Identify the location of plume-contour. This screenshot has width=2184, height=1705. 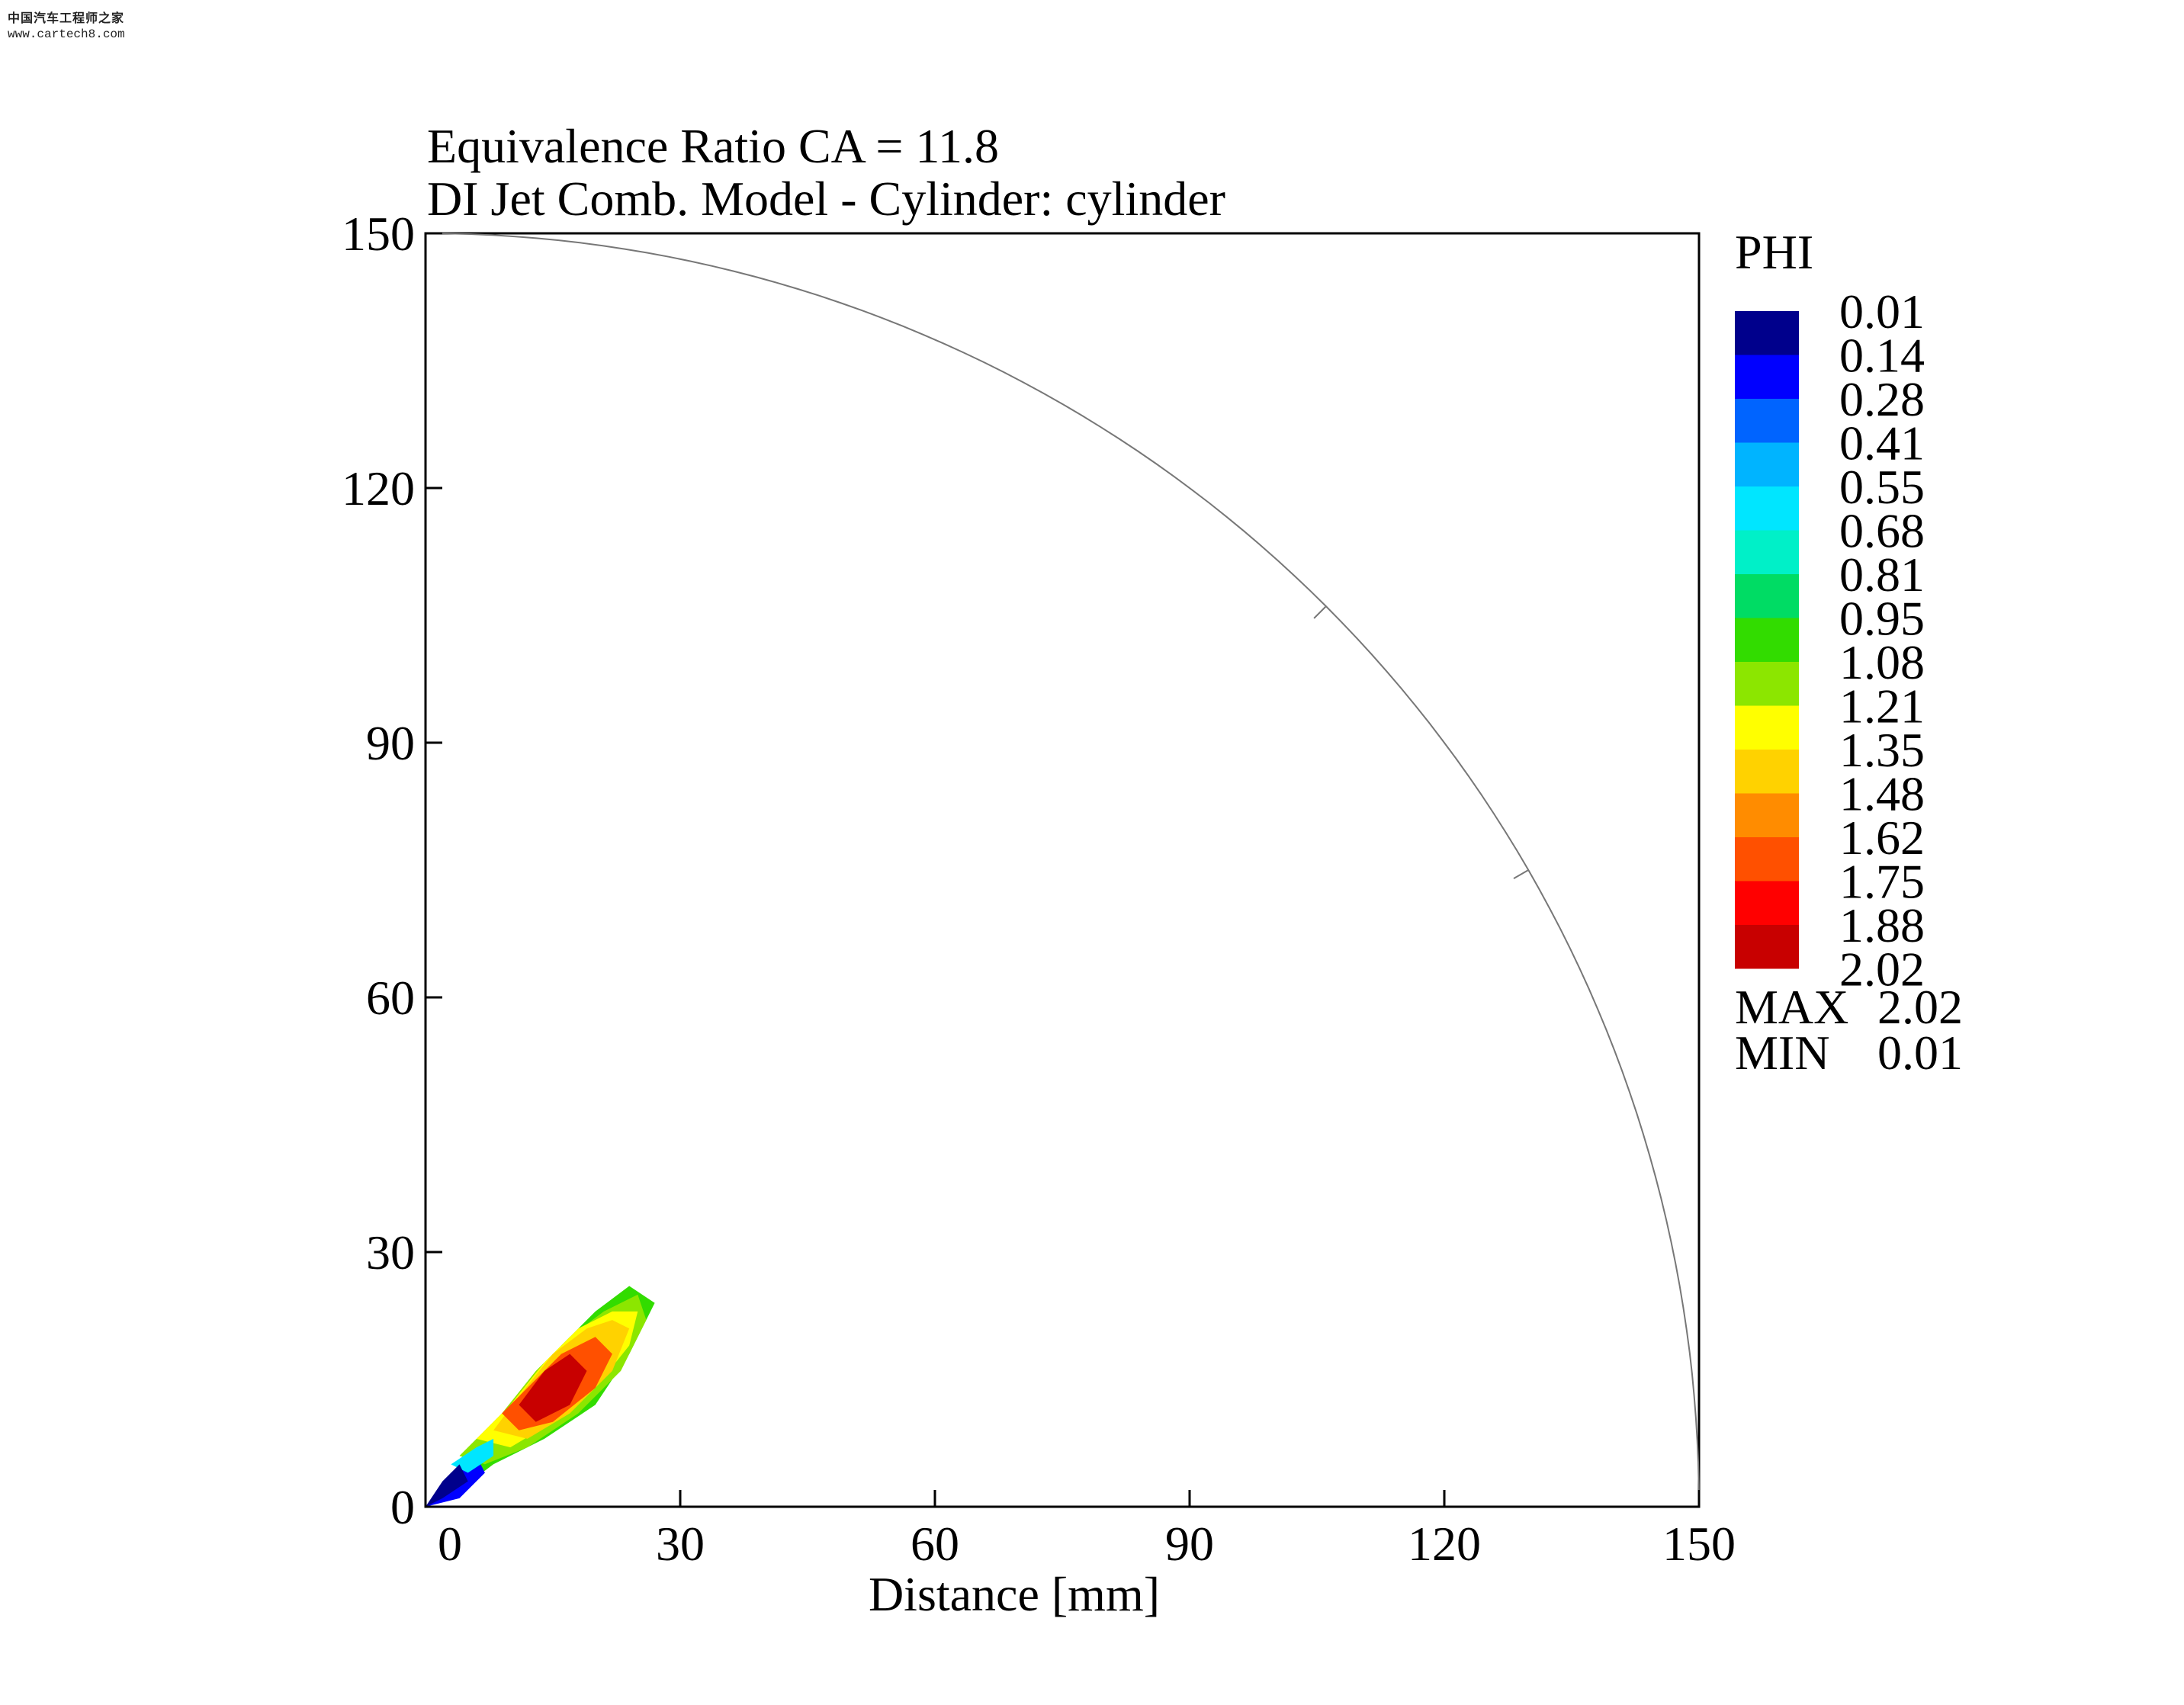
(540, 1396).